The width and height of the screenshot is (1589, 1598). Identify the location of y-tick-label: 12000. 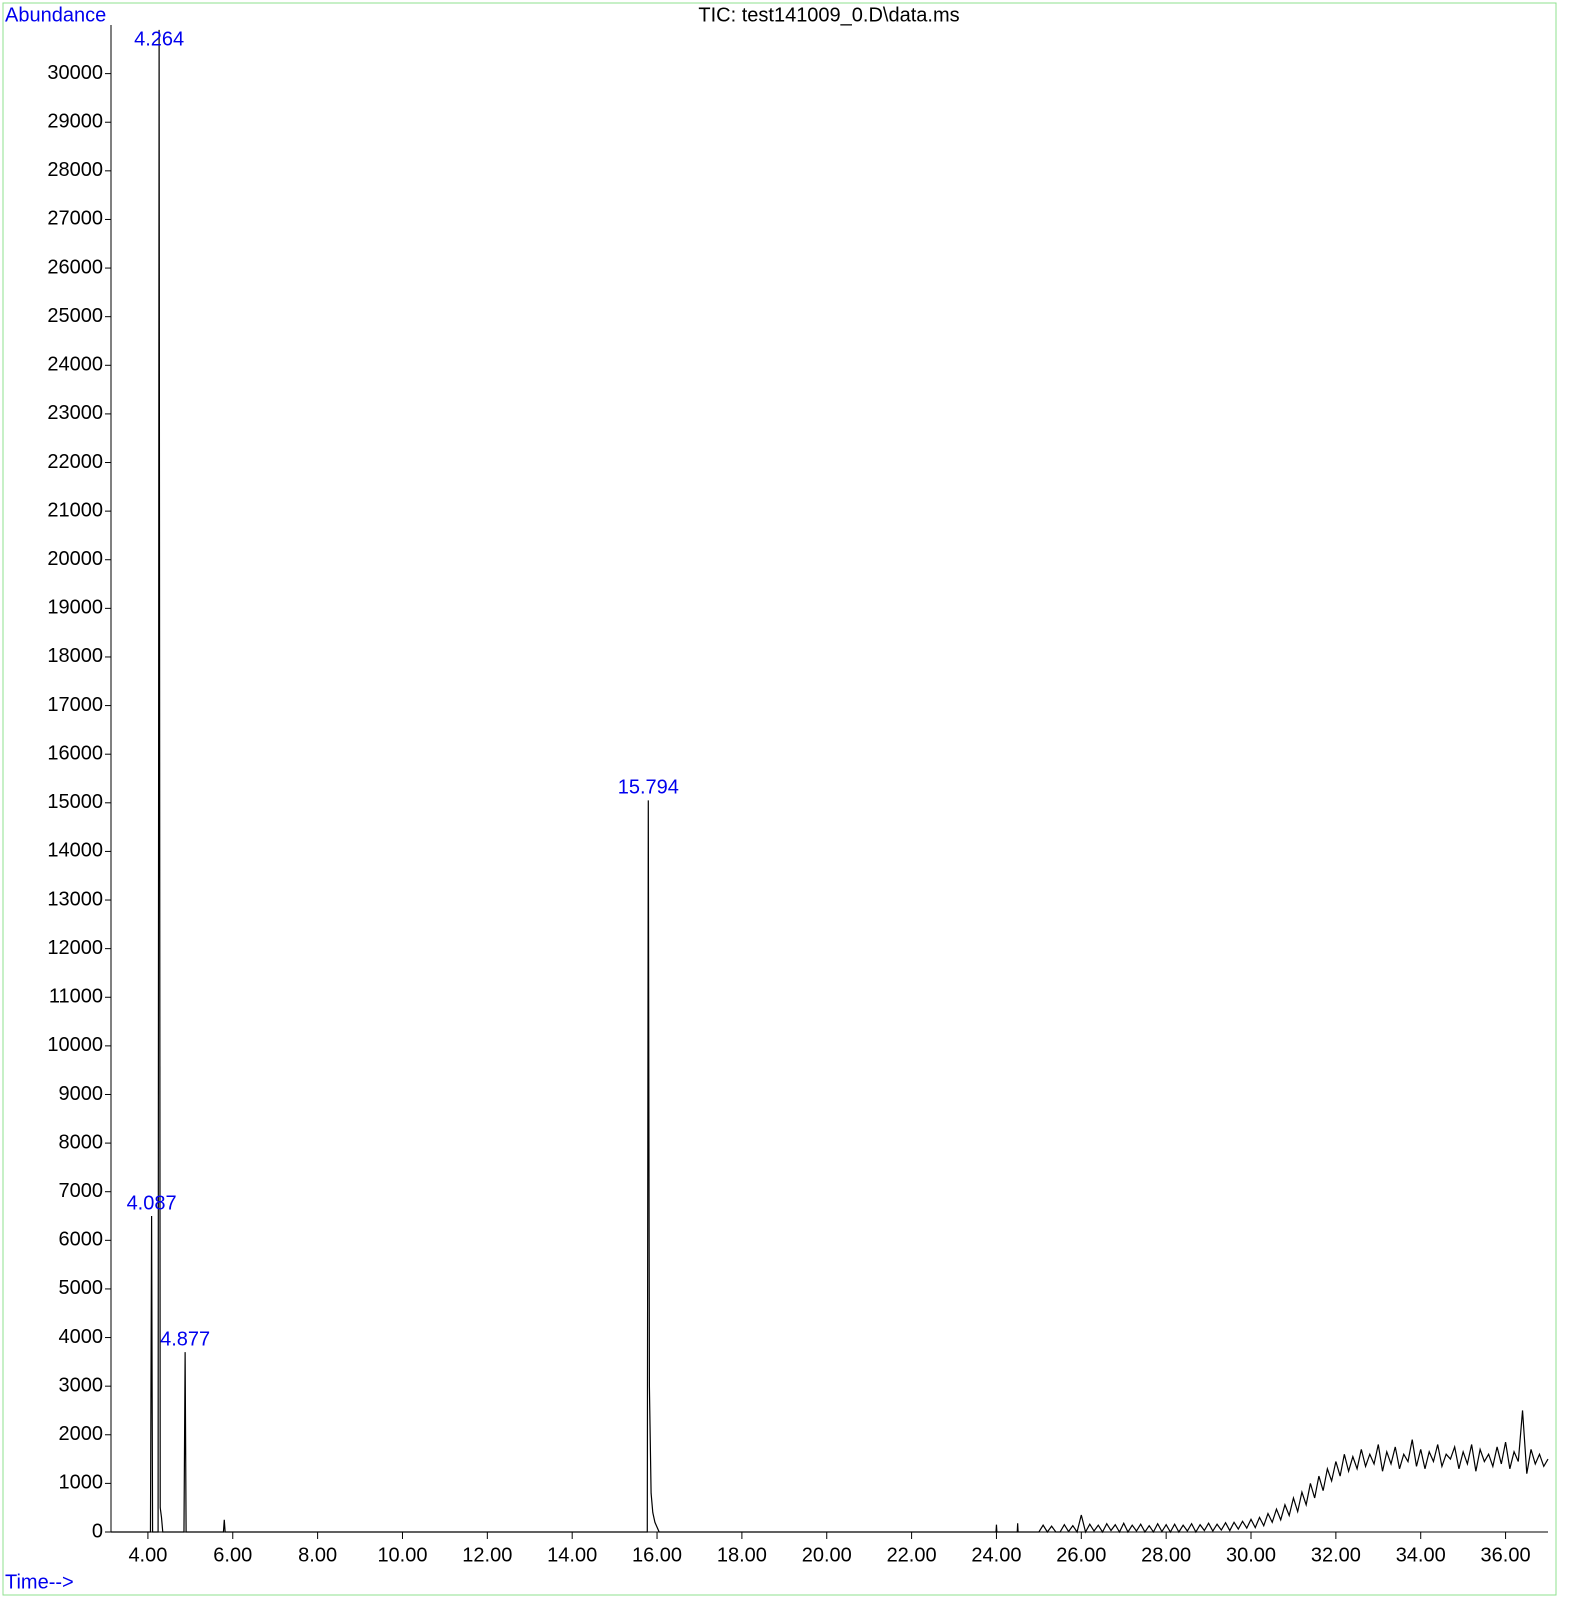
(75, 948).